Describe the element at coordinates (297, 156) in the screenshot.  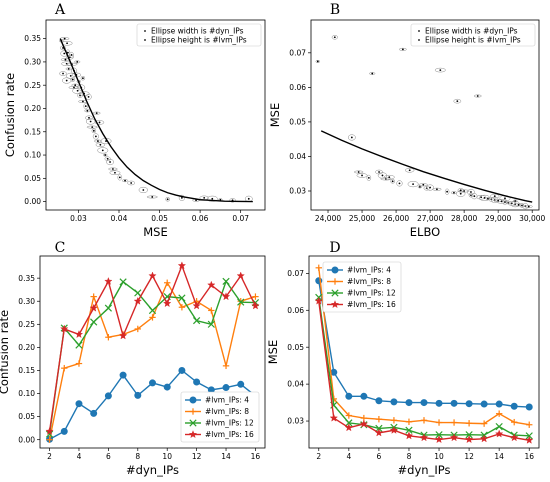
I see `panel-b-ytick-label: 0.04` at that location.